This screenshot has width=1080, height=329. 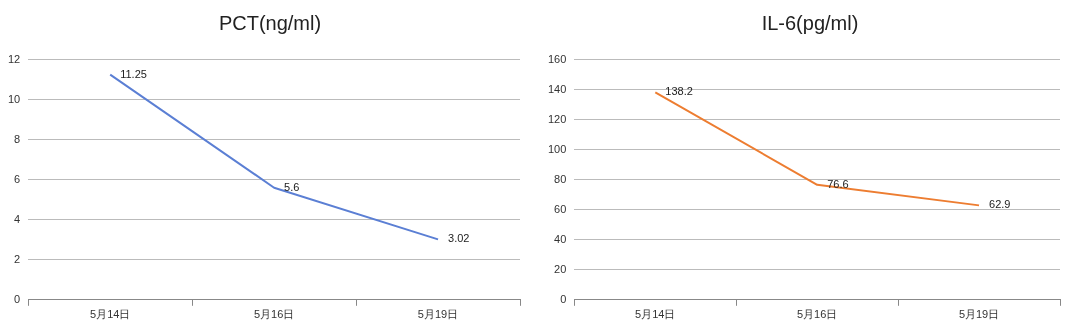 What do you see at coordinates (557, 148) in the screenshot?
I see `y-tick-label: 100` at bounding box center [557, 148].